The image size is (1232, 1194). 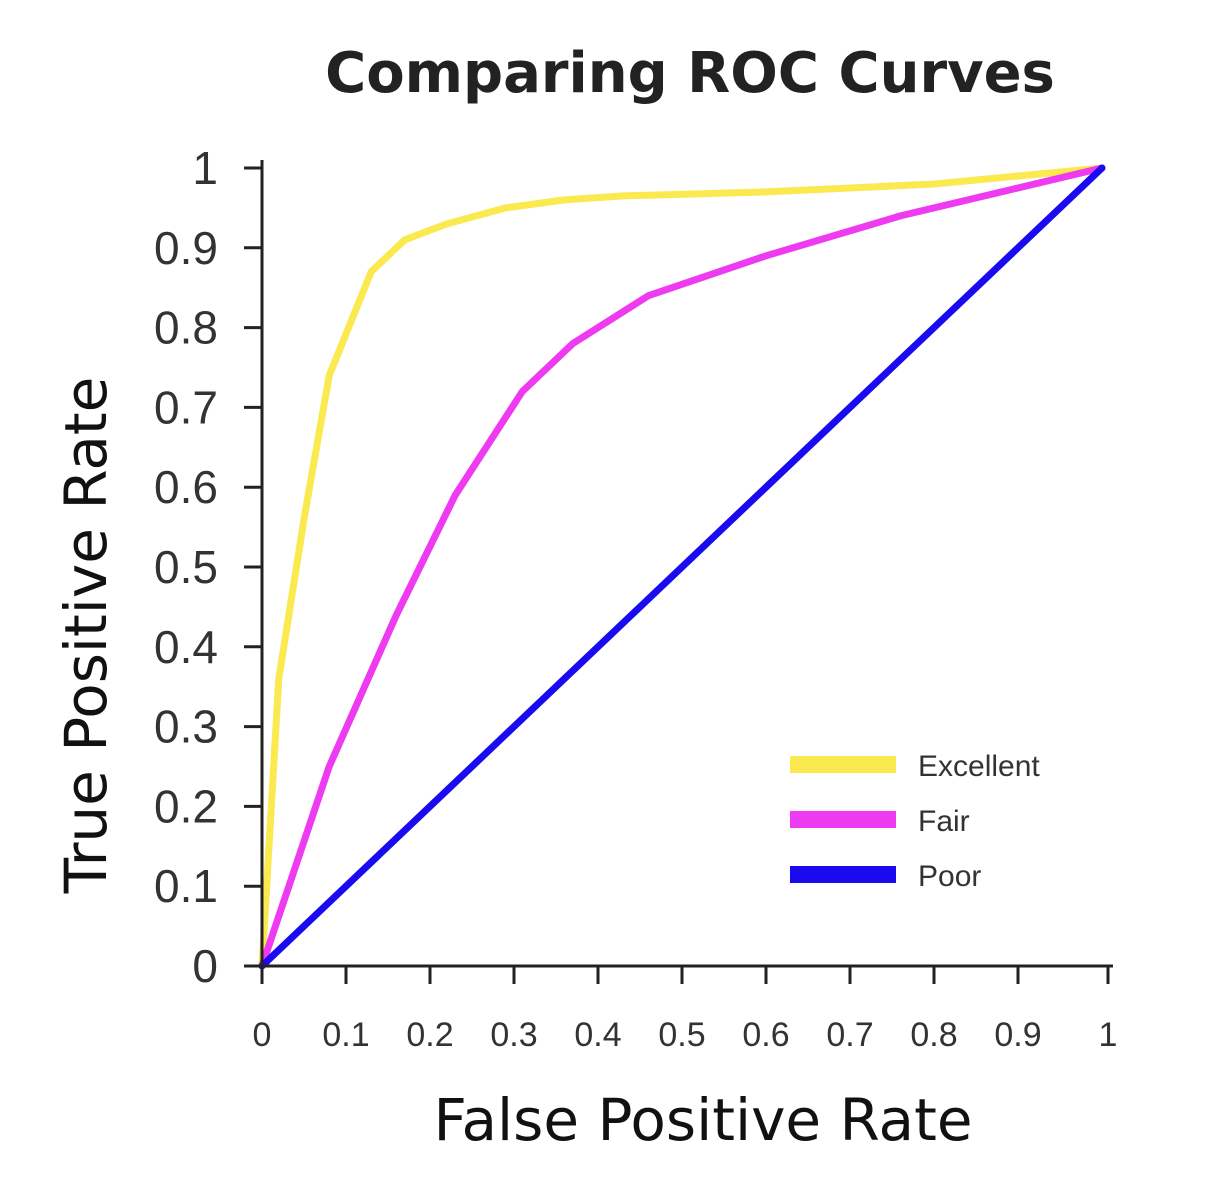 I want to click on x-tick-label: 0, so click(x=262, y=1035).